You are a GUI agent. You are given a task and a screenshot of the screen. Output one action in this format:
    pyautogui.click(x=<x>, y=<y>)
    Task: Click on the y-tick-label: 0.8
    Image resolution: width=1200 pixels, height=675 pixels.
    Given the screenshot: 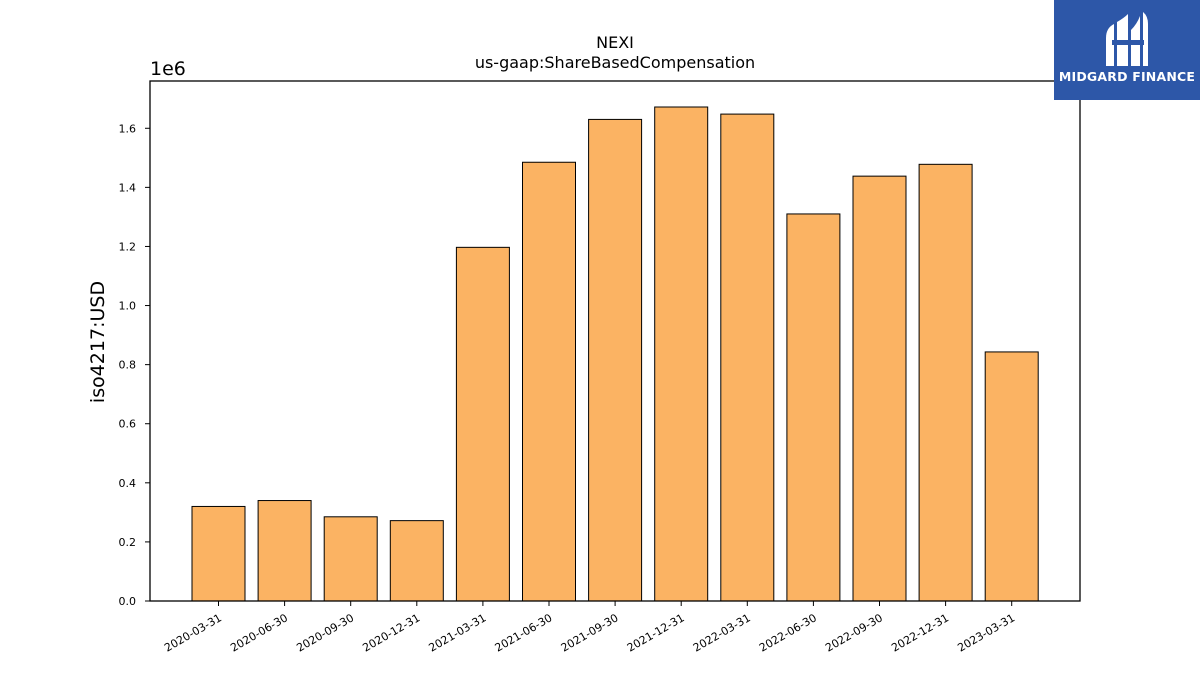 What is the action you would take?
    pyautogui.click(x=128, y=365)
    